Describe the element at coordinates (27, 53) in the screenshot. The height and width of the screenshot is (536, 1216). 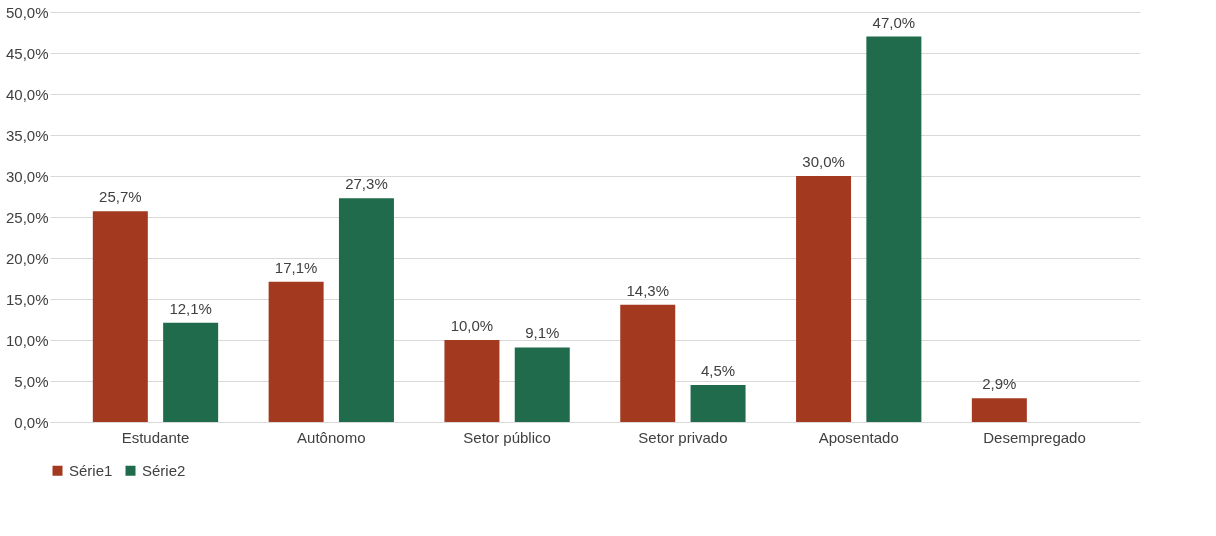
I see `y-tick-label: 45,0%` at that location.